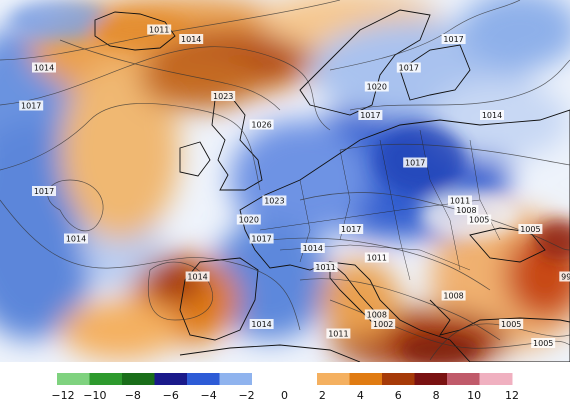 This screenshot has height=413, width=570. What do you see at coordinates (209, 395) in the screenshot?
I see `colorbar-tick-label: −4` at bounding box center [209, 395].